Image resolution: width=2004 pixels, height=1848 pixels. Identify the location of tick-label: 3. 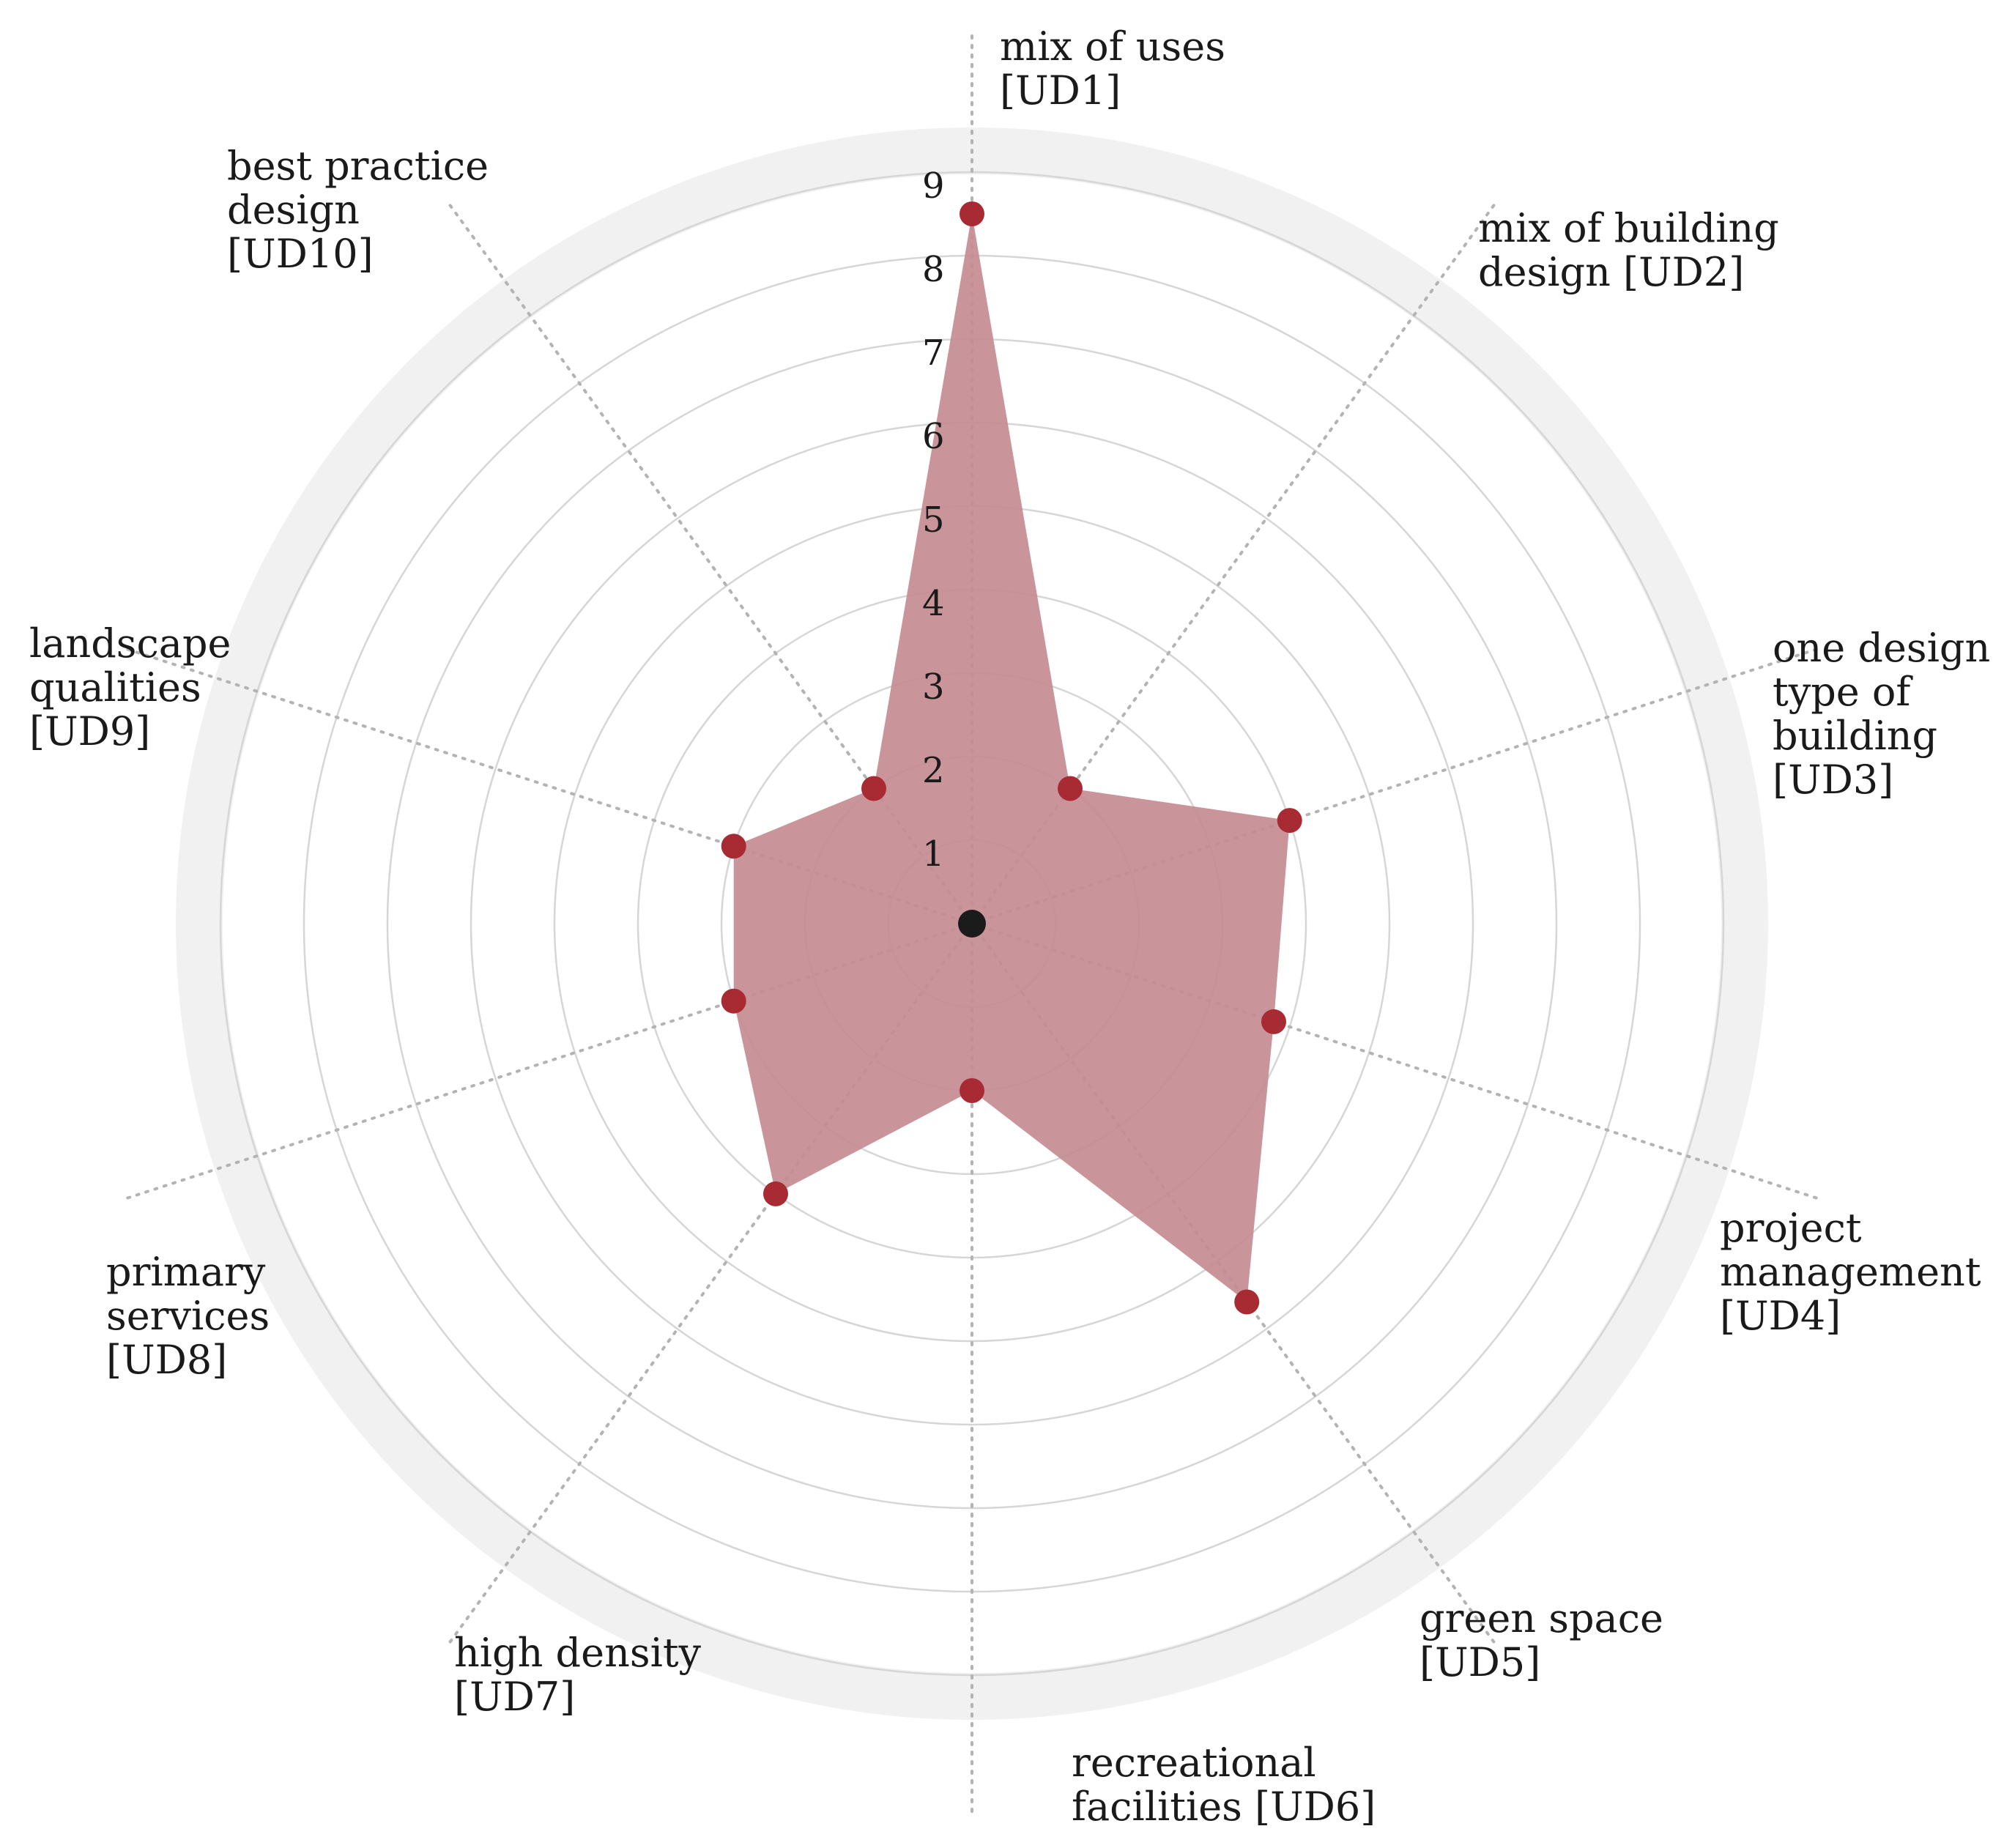
(933, 687).